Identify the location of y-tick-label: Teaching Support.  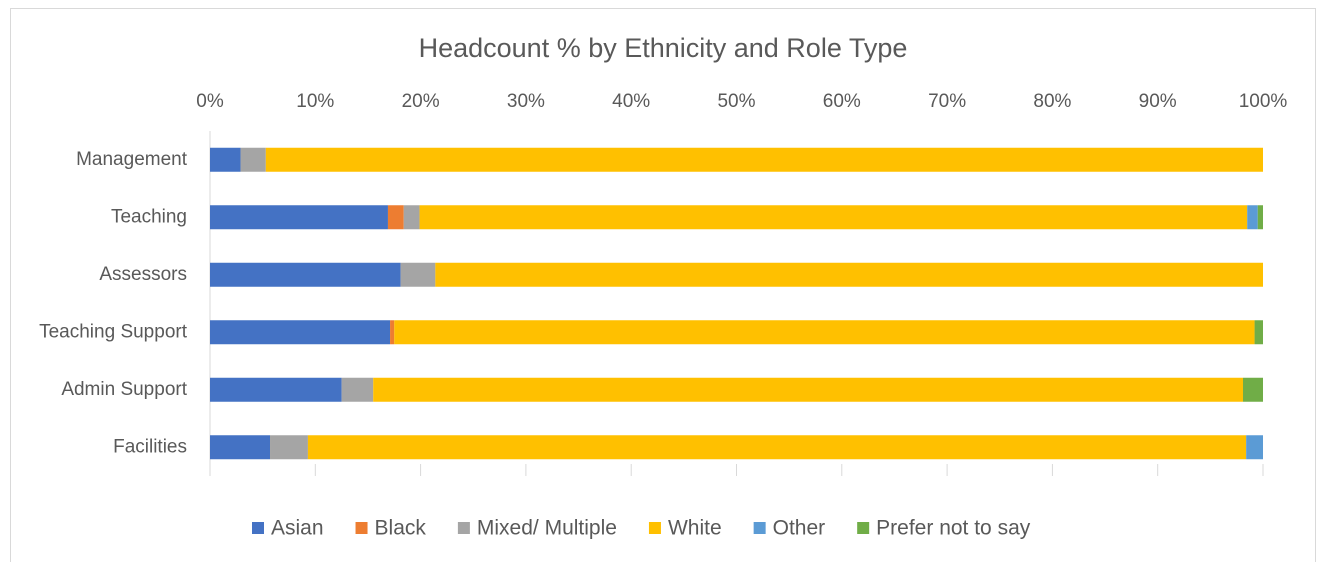
(113, 331).